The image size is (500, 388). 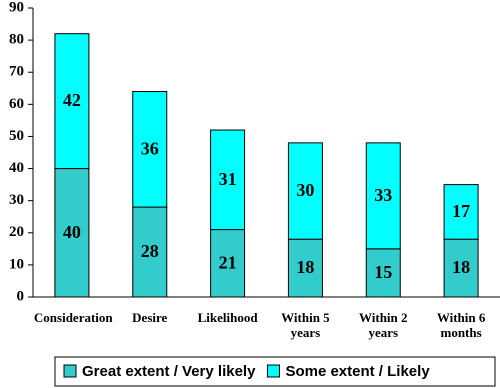 I want to click on value-label: 36, so click(x=150, y=148).